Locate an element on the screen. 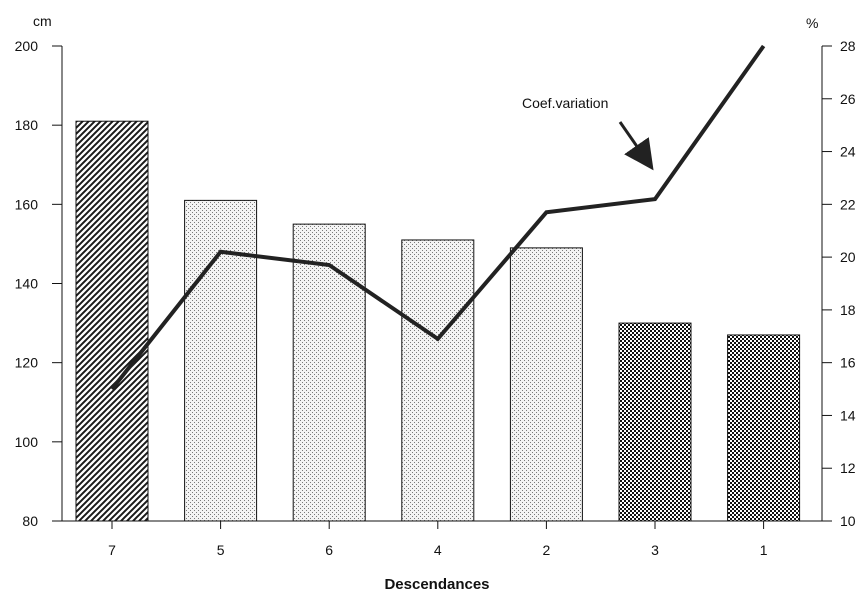  y-left-tick-label: 200 is located at coordinates (27, 46).